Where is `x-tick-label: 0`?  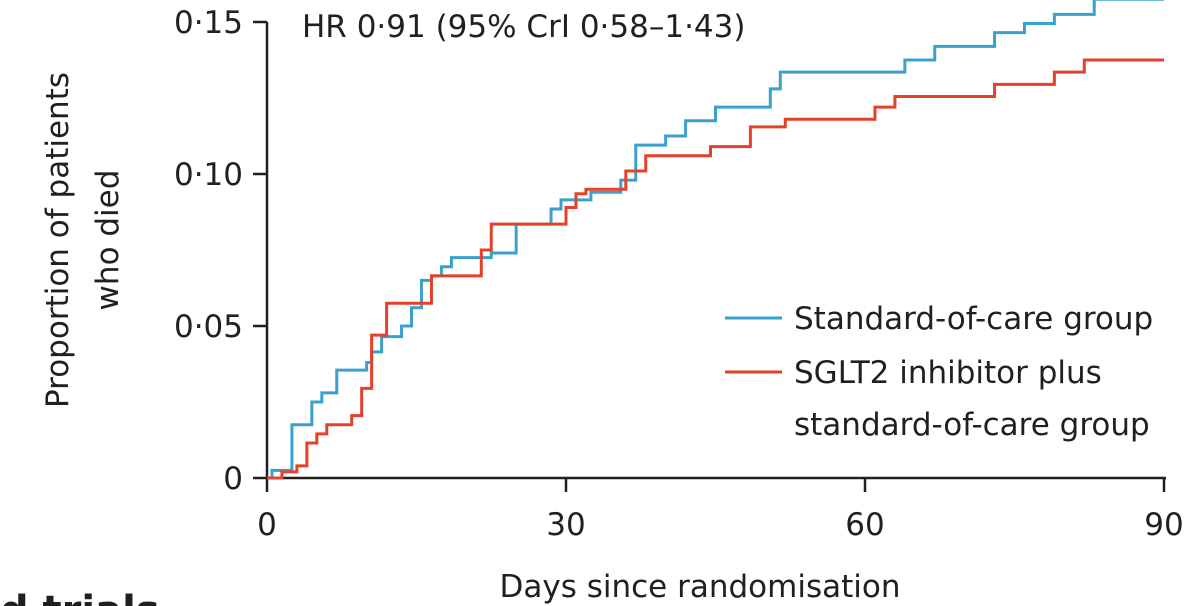
x-tick-label: 0 is located at coordinates (267, 525).